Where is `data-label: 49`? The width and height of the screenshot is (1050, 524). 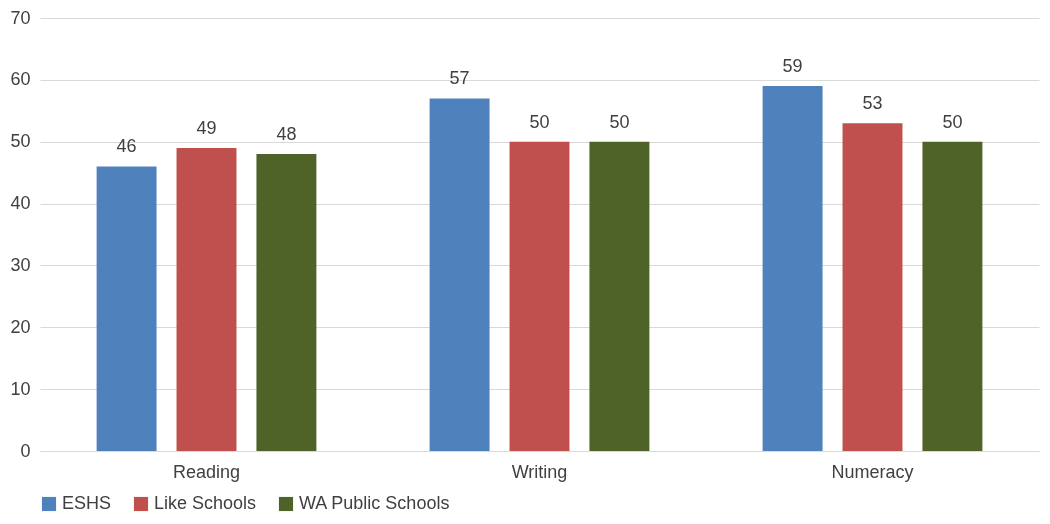
data-label: 49 is located at coordinates (206, 127).